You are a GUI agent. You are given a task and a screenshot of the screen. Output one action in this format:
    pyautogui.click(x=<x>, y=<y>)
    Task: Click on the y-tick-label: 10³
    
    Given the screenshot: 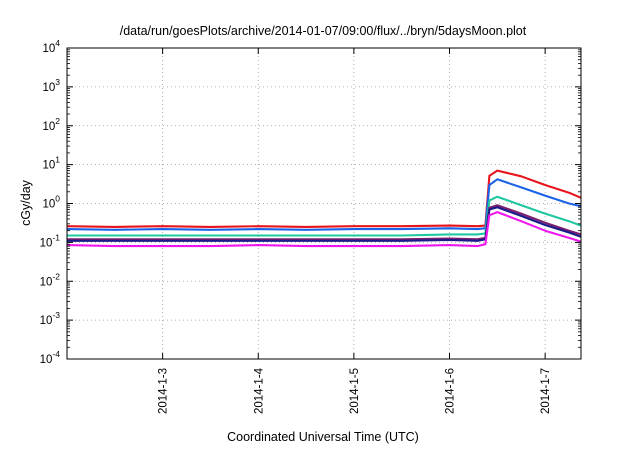 What is the action you would take?
    pyautogui.click(x=51, y=85)
    